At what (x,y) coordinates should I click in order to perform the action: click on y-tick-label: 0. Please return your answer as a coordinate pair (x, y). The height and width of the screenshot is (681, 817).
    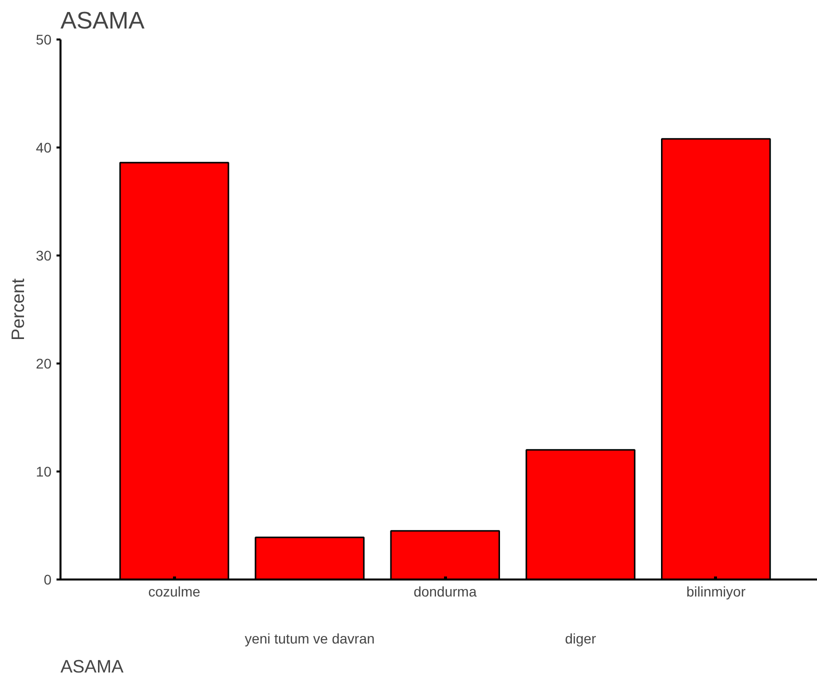
    Looking at the image, I should click on (48, 580).